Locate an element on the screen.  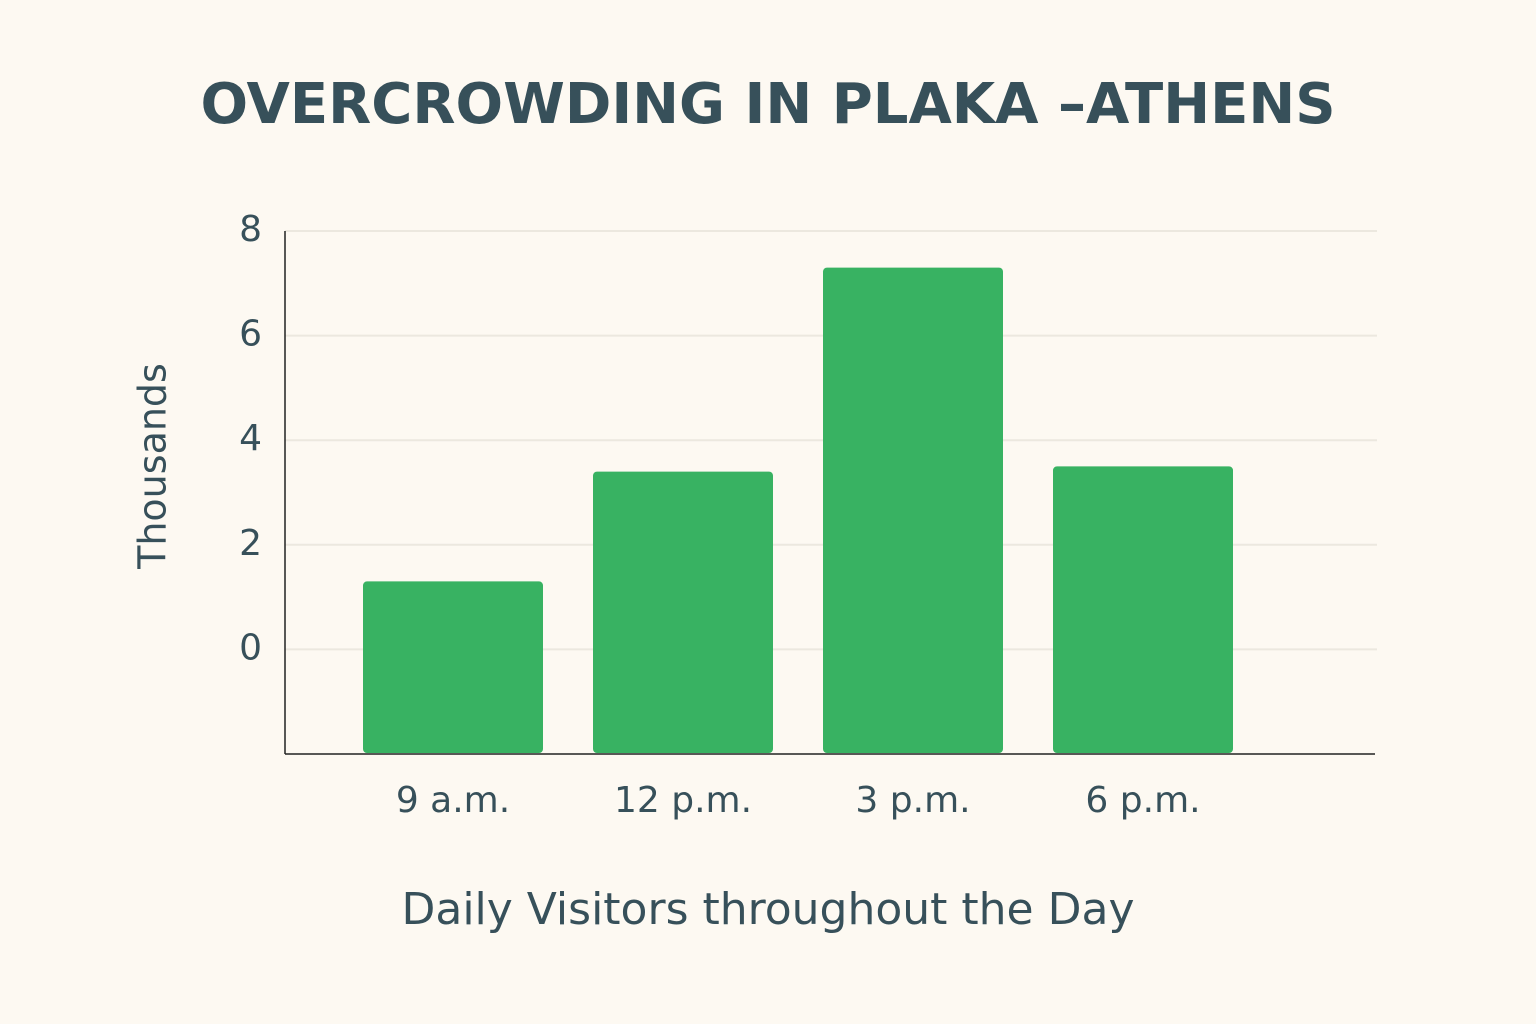
x-tick-label: 9 a.m. is located at coordinates (453, 800).